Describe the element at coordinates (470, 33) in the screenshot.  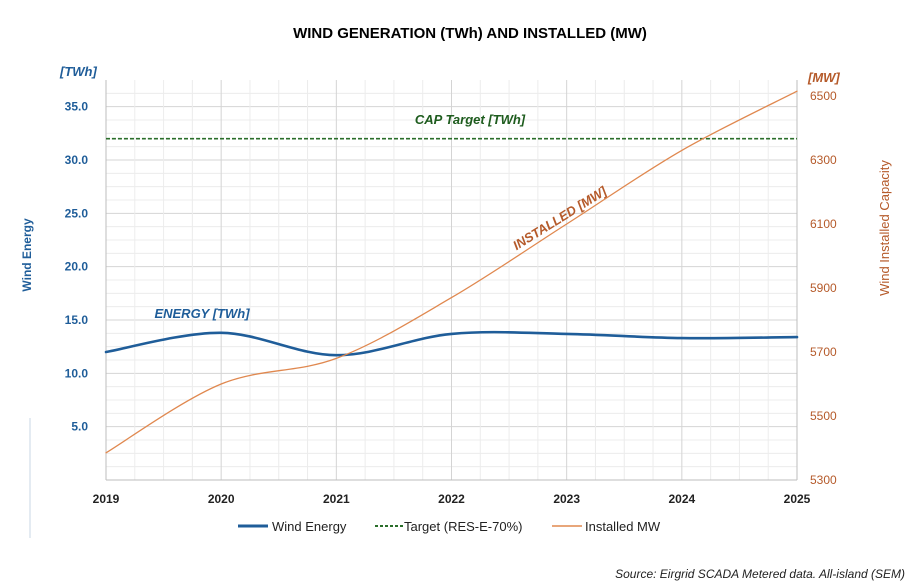
I see `chart-title: WIND GENERATION (TWh) AND INSTALLED (MW)` at that location.